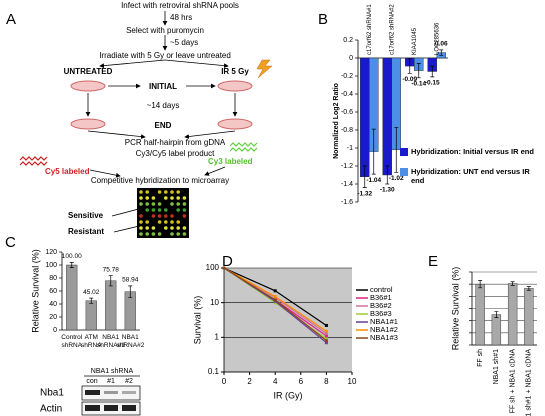 This screenshot has height=416, width=545. I want to click on value-label: -1.04, so click(373, 180).